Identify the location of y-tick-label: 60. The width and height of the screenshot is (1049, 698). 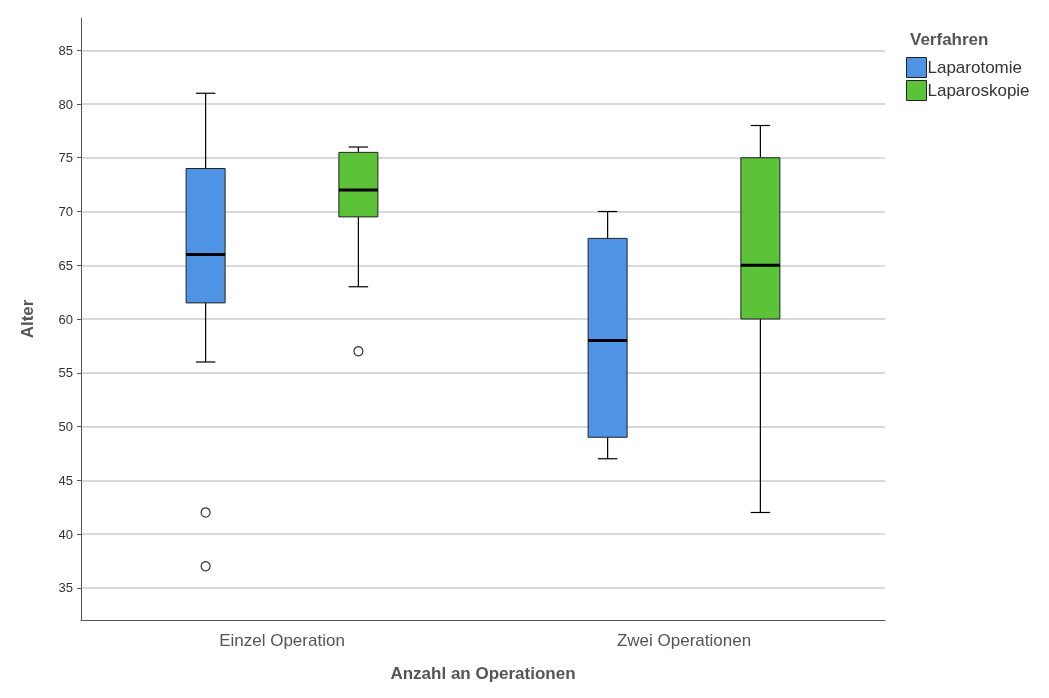
(65, 319).